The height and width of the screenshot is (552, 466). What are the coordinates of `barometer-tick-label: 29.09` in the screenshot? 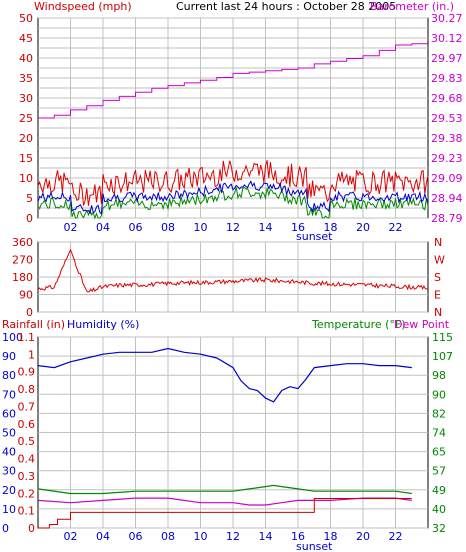 It's located at (447, 178).